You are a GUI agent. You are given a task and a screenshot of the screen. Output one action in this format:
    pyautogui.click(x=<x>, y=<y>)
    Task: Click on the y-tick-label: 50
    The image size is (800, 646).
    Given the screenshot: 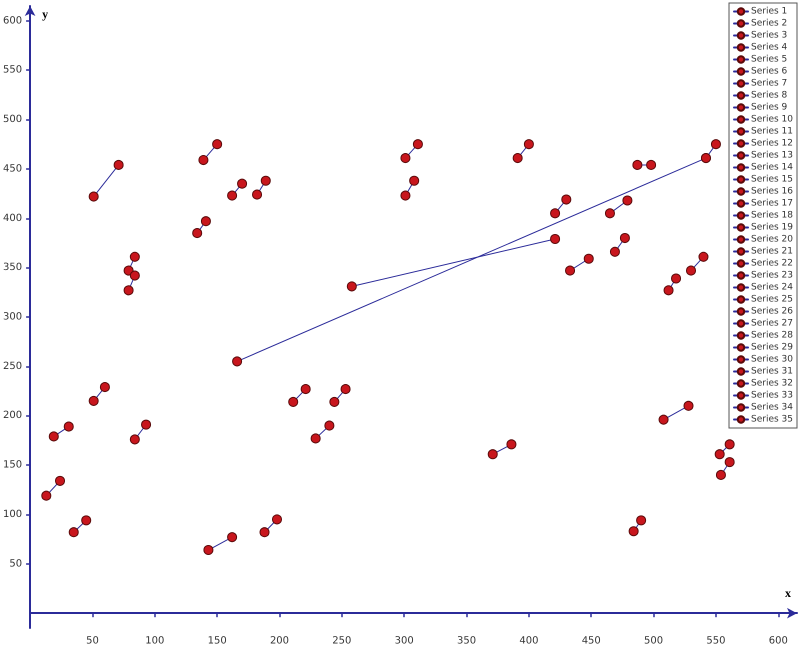 What is the action you would take?
    pyautogui.click(x=15, y=564)
    